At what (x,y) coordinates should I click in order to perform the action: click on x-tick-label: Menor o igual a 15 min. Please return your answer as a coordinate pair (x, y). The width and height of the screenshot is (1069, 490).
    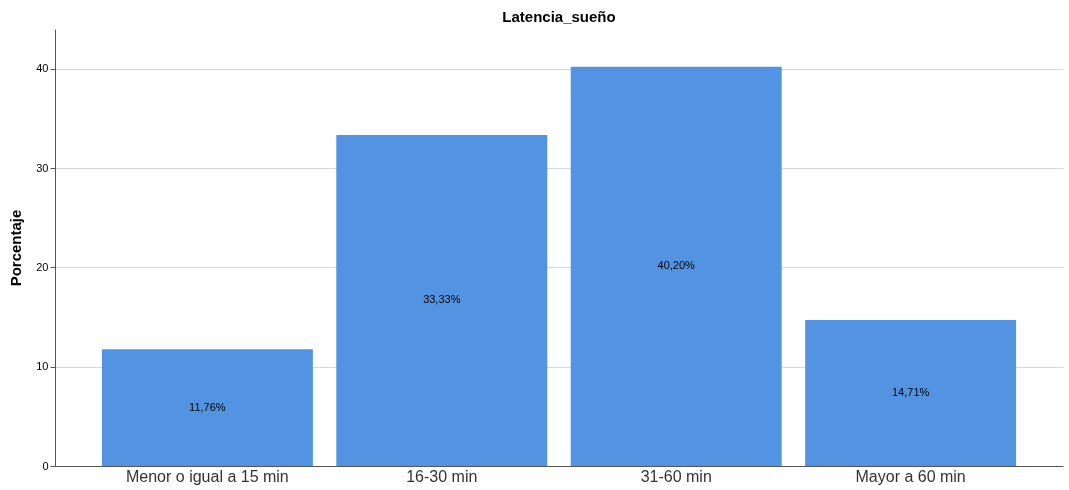
    Looking at the image, I should click on (207, 476).